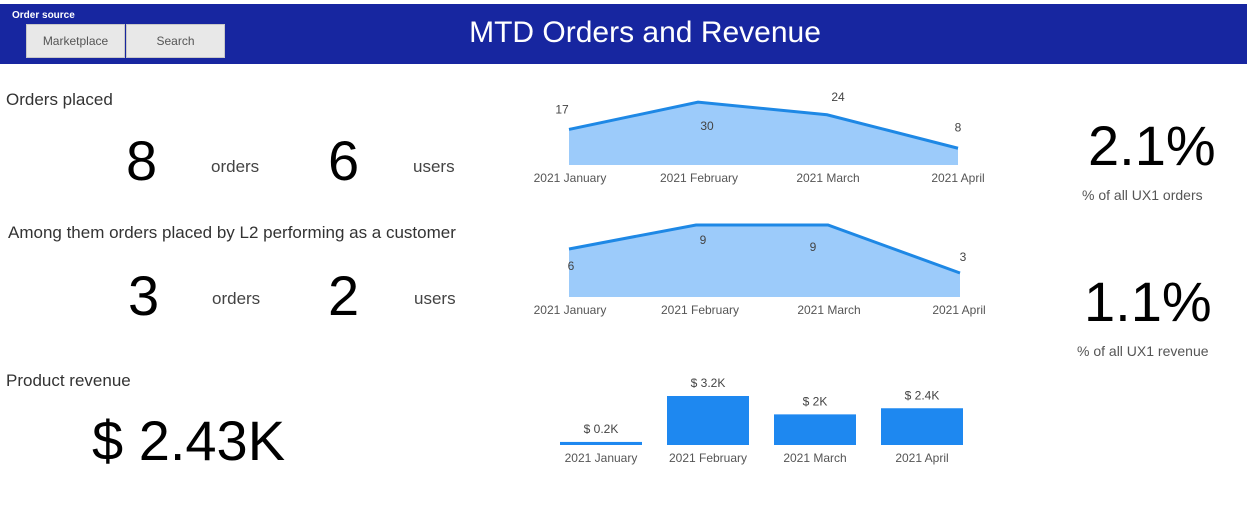  What do you see at coordinates (708, 383) in the screenshot?
I see `revenue-data-label: $ 3.2K` at bounding box center [708, 383].